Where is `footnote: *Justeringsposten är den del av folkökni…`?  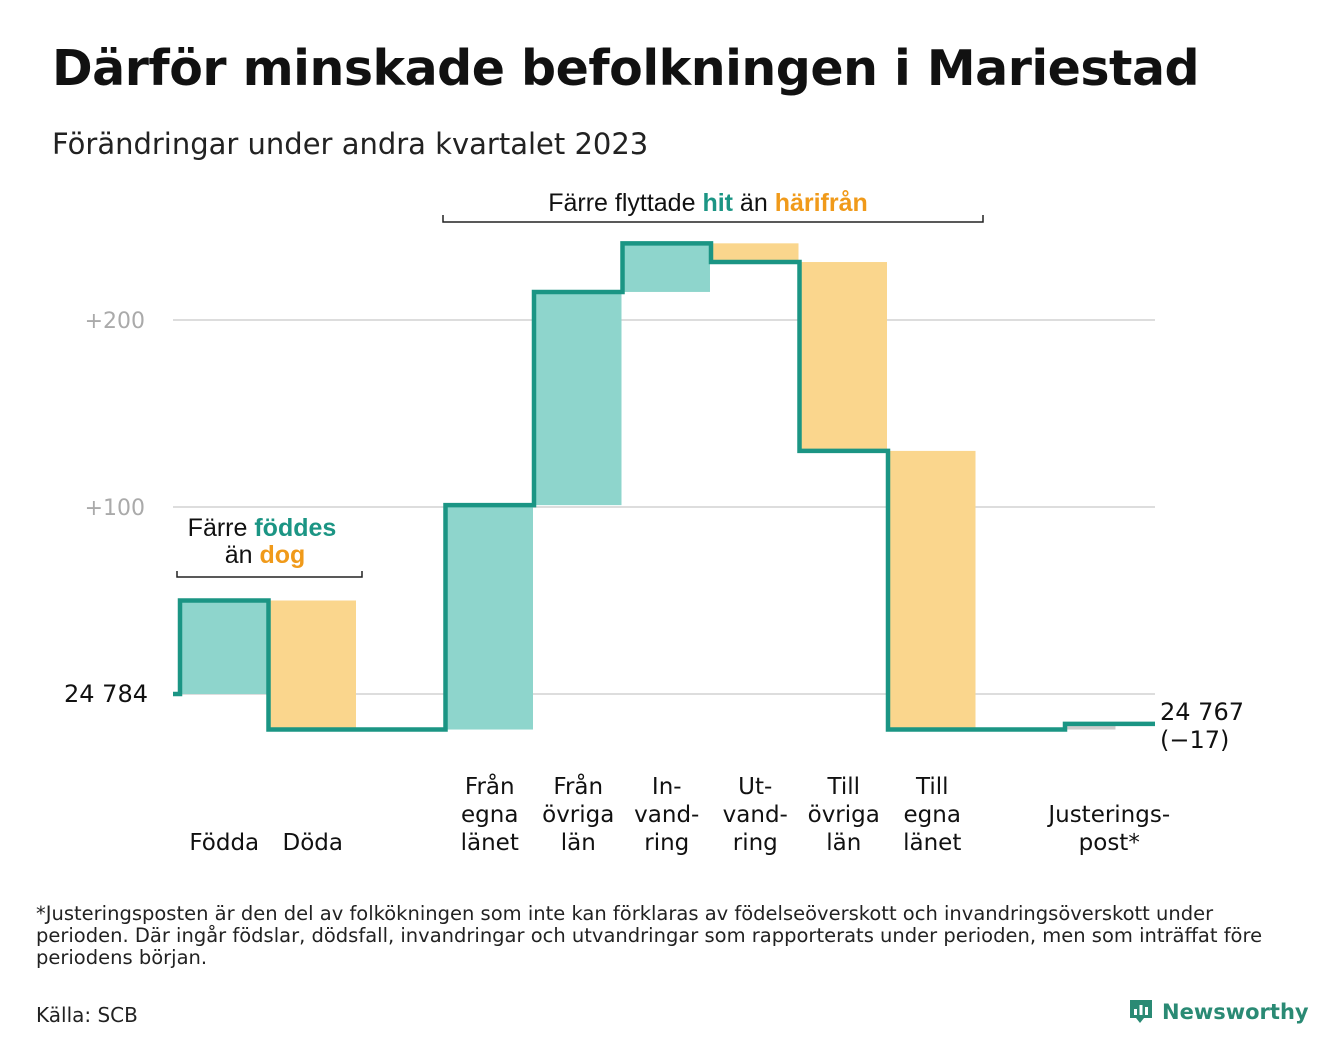
footnote: *Justeringsposten är den del av folkökni… is located at coordinates (649, 935).